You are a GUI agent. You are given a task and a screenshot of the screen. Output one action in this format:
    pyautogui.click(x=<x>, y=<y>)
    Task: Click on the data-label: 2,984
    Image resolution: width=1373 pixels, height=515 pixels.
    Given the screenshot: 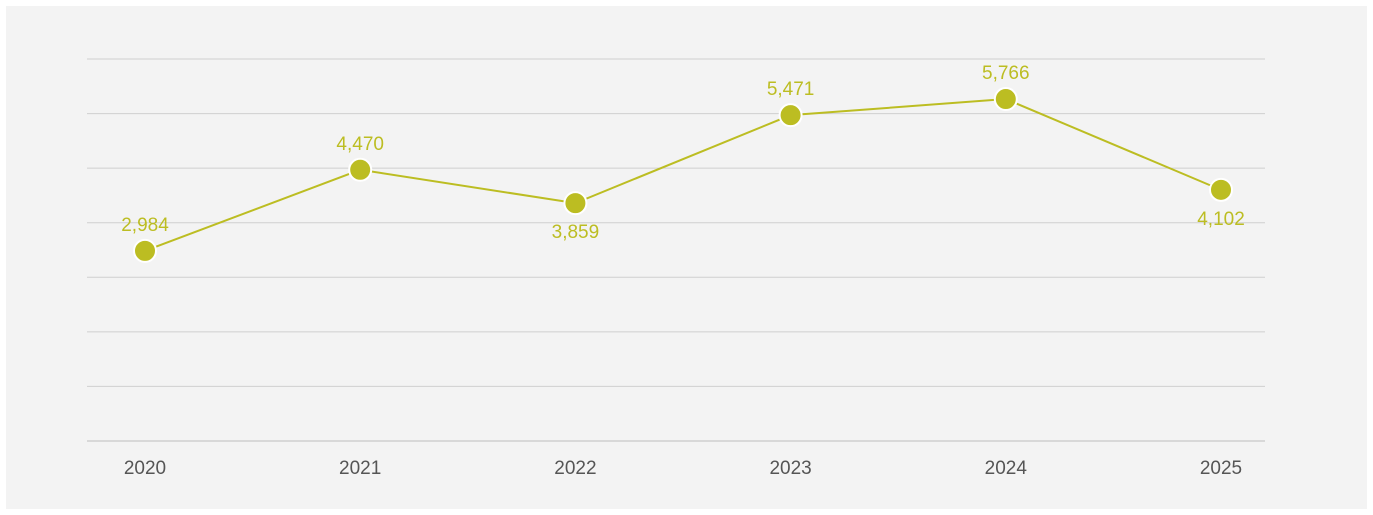 What is the action you would take?
    pyautogui.click(x=145, y=225)
    